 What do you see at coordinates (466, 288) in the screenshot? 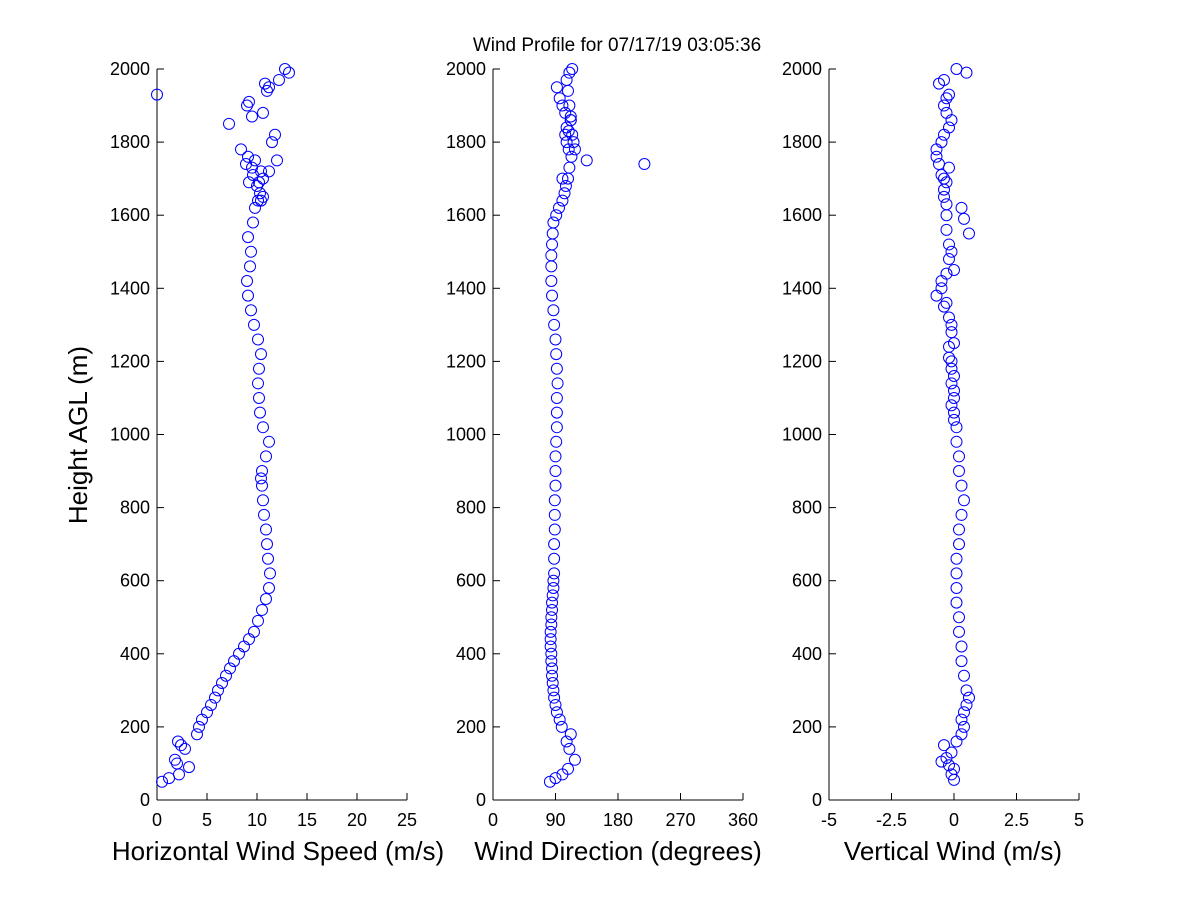
I see `direction-y-tick-label: 1400` at bounding box center [466, 288].